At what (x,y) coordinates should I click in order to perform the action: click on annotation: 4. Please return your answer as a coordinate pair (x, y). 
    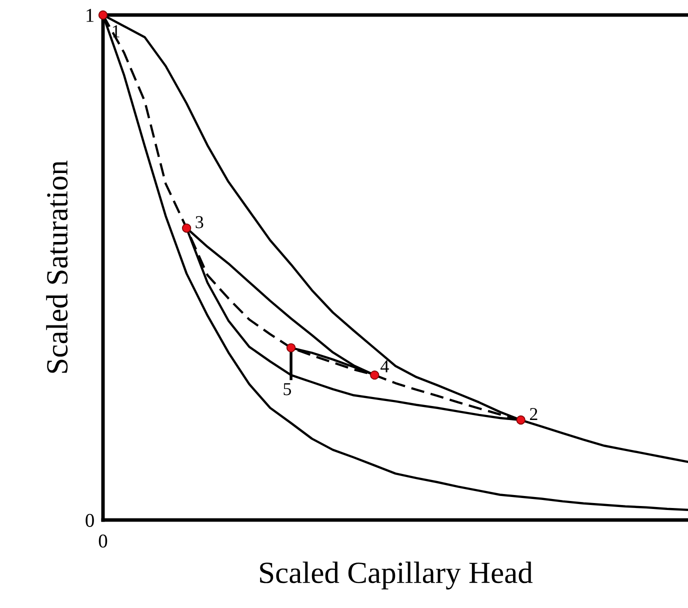
    Looking at the image, I should click on (384, 366).